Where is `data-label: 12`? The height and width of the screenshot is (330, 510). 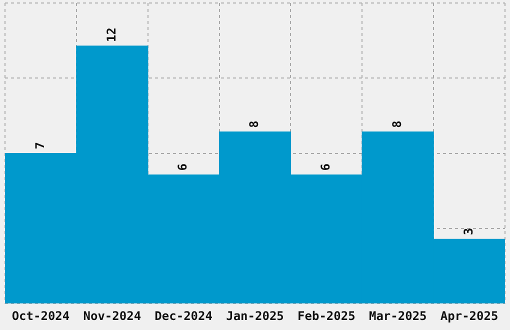
data-label: 12 is located at coordinates (111, 34).